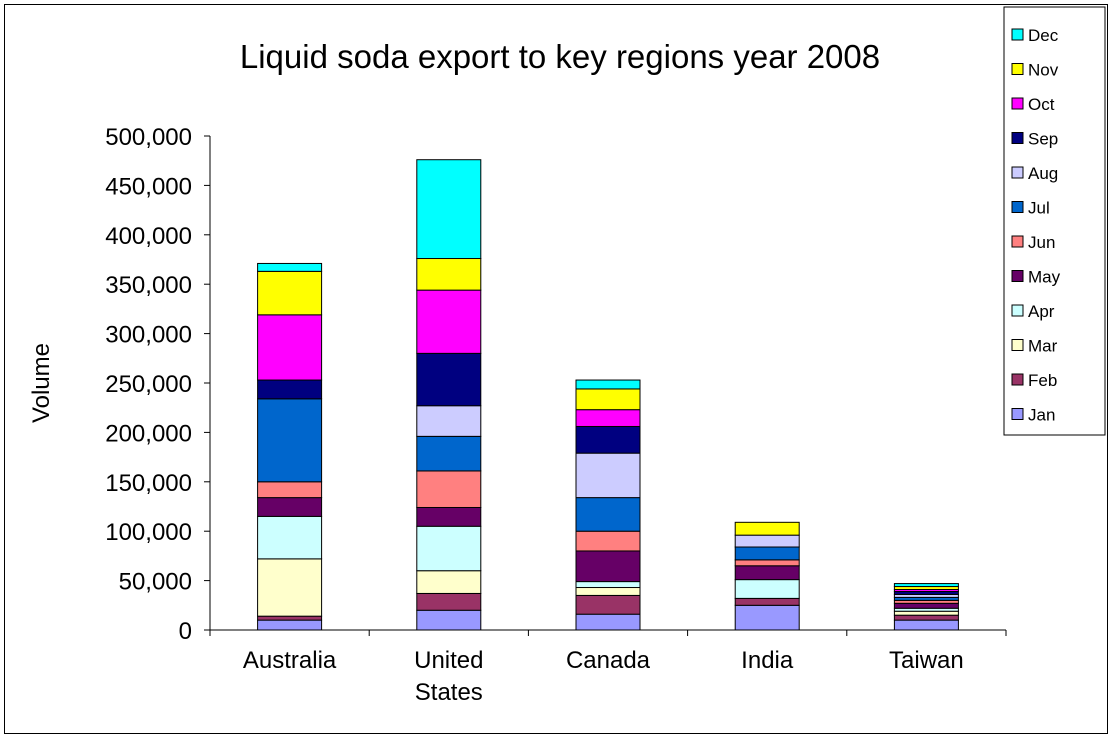  What do you see at coordinates (1044, 277) in the screenshot?
I see `legend-label-may: May` at bounding box center [1044, 277].